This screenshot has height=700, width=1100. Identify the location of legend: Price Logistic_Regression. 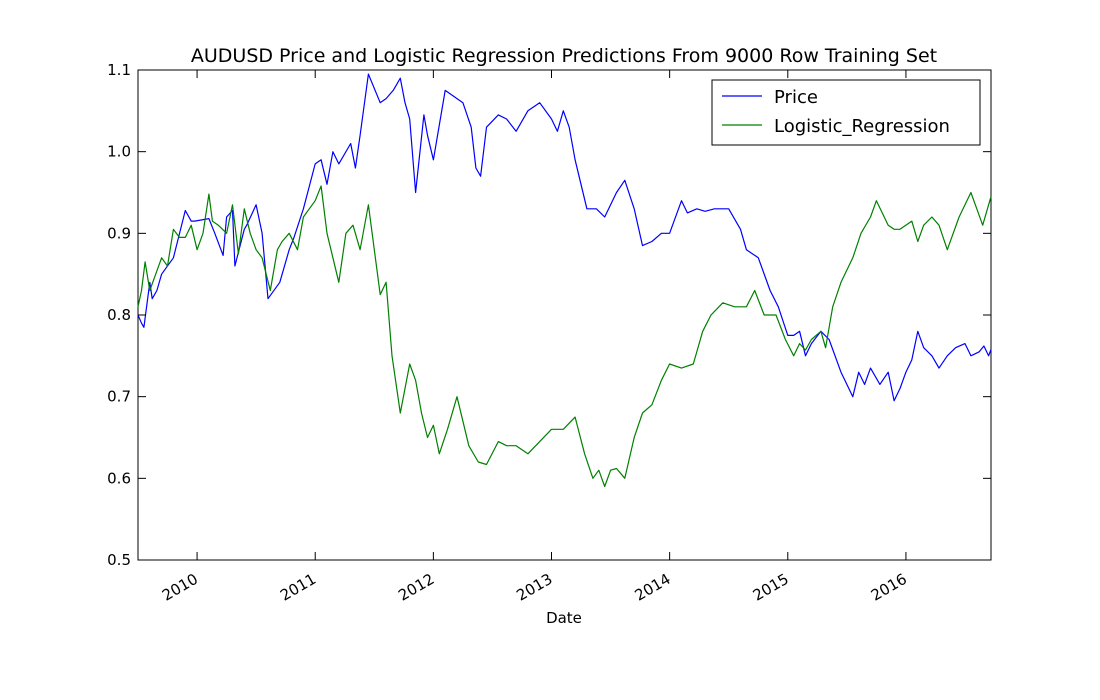
(846, 112).